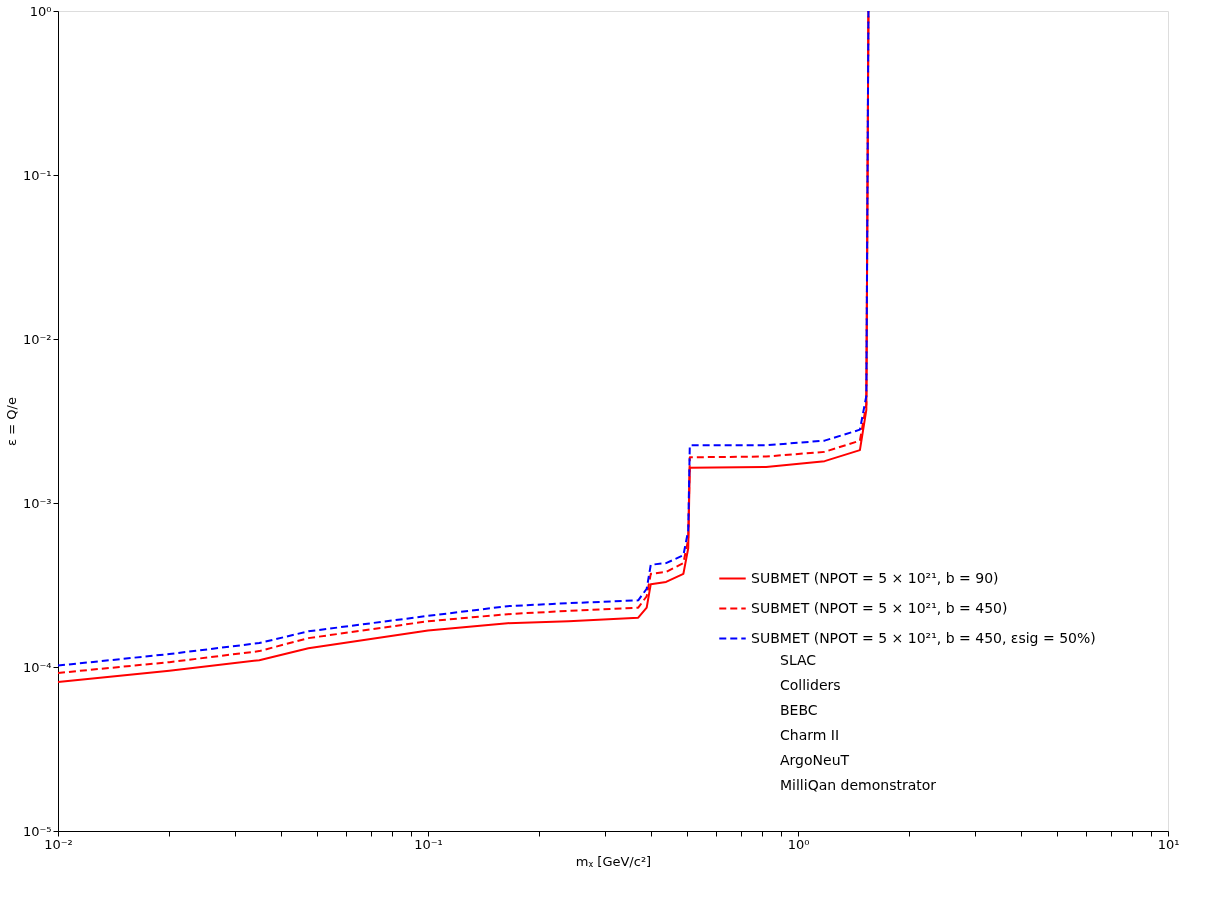  What do you see at coordinates (799, 710) in the screenshot?
I see `annotation: BEBC` at bounding box center [799, 710].